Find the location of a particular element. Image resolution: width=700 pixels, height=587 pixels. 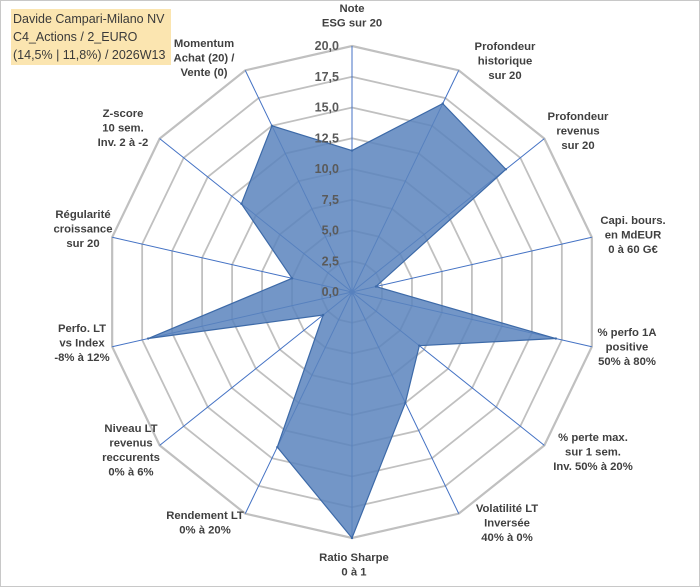

axis-label: Profondeur revenus sur 20 is located at coordinates (578, 131).